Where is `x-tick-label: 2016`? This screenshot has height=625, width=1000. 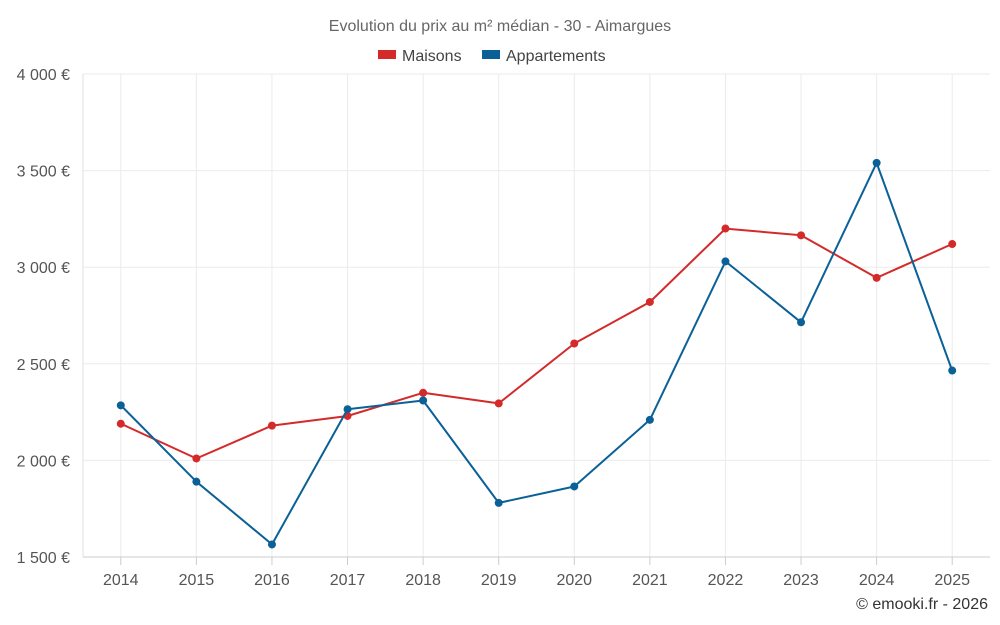
x-tick-label: 2016 is located at coordinates (272, 580).